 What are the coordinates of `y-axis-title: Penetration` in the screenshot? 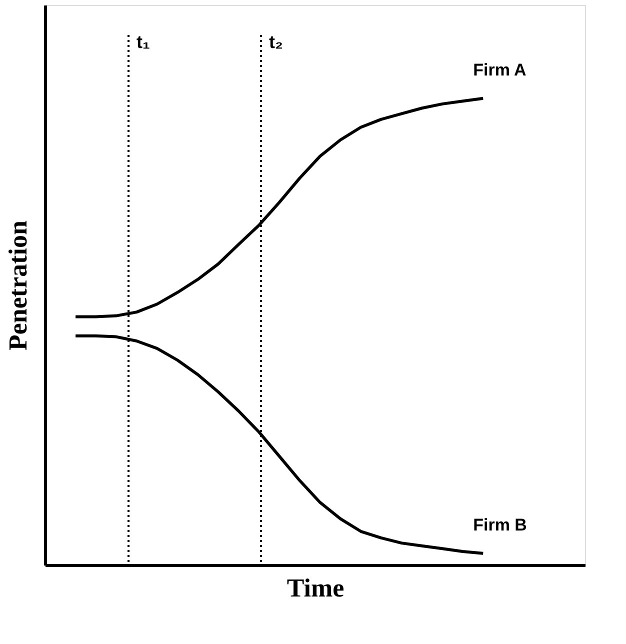 It's located at (18, 285).